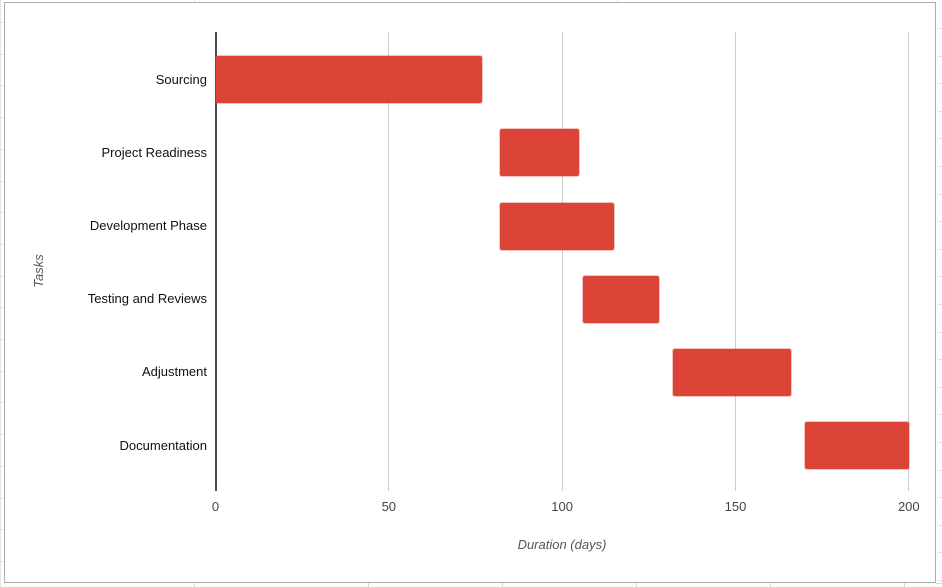  Describe the element at coordinates (732, 372) in the screenshot. I see `gantt-bar-adjustment` at that location.